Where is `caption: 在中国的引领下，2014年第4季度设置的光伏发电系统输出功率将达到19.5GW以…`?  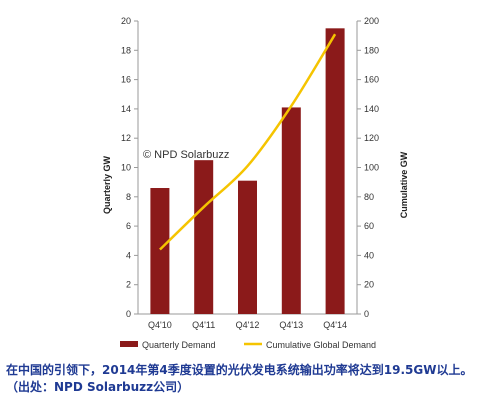 caption: 在中国的引领下，2014年第4季度设置的光伏发电系统输出功率将达到19.5GW以… is located at coordinates (239, 378).